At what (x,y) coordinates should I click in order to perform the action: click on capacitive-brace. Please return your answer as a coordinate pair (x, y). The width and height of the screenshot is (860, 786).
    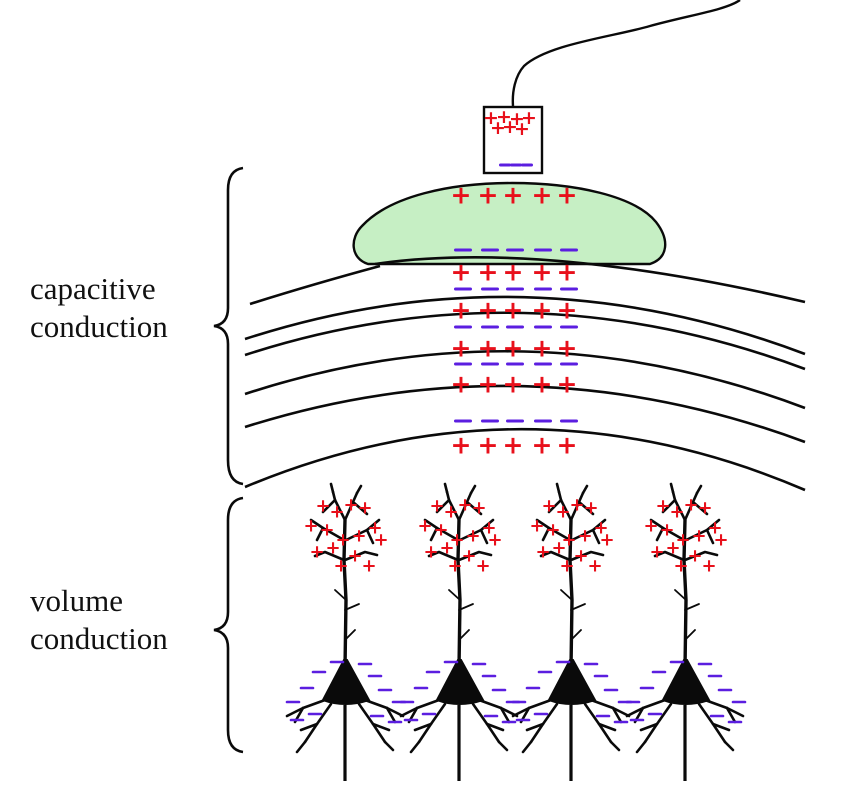
    Looking at the image, I should click on (228, 326).